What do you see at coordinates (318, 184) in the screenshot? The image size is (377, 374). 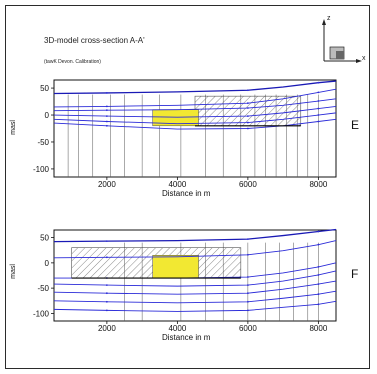 I see `x-tick-label-e-3: 8000` at bounding box center [318, 184].